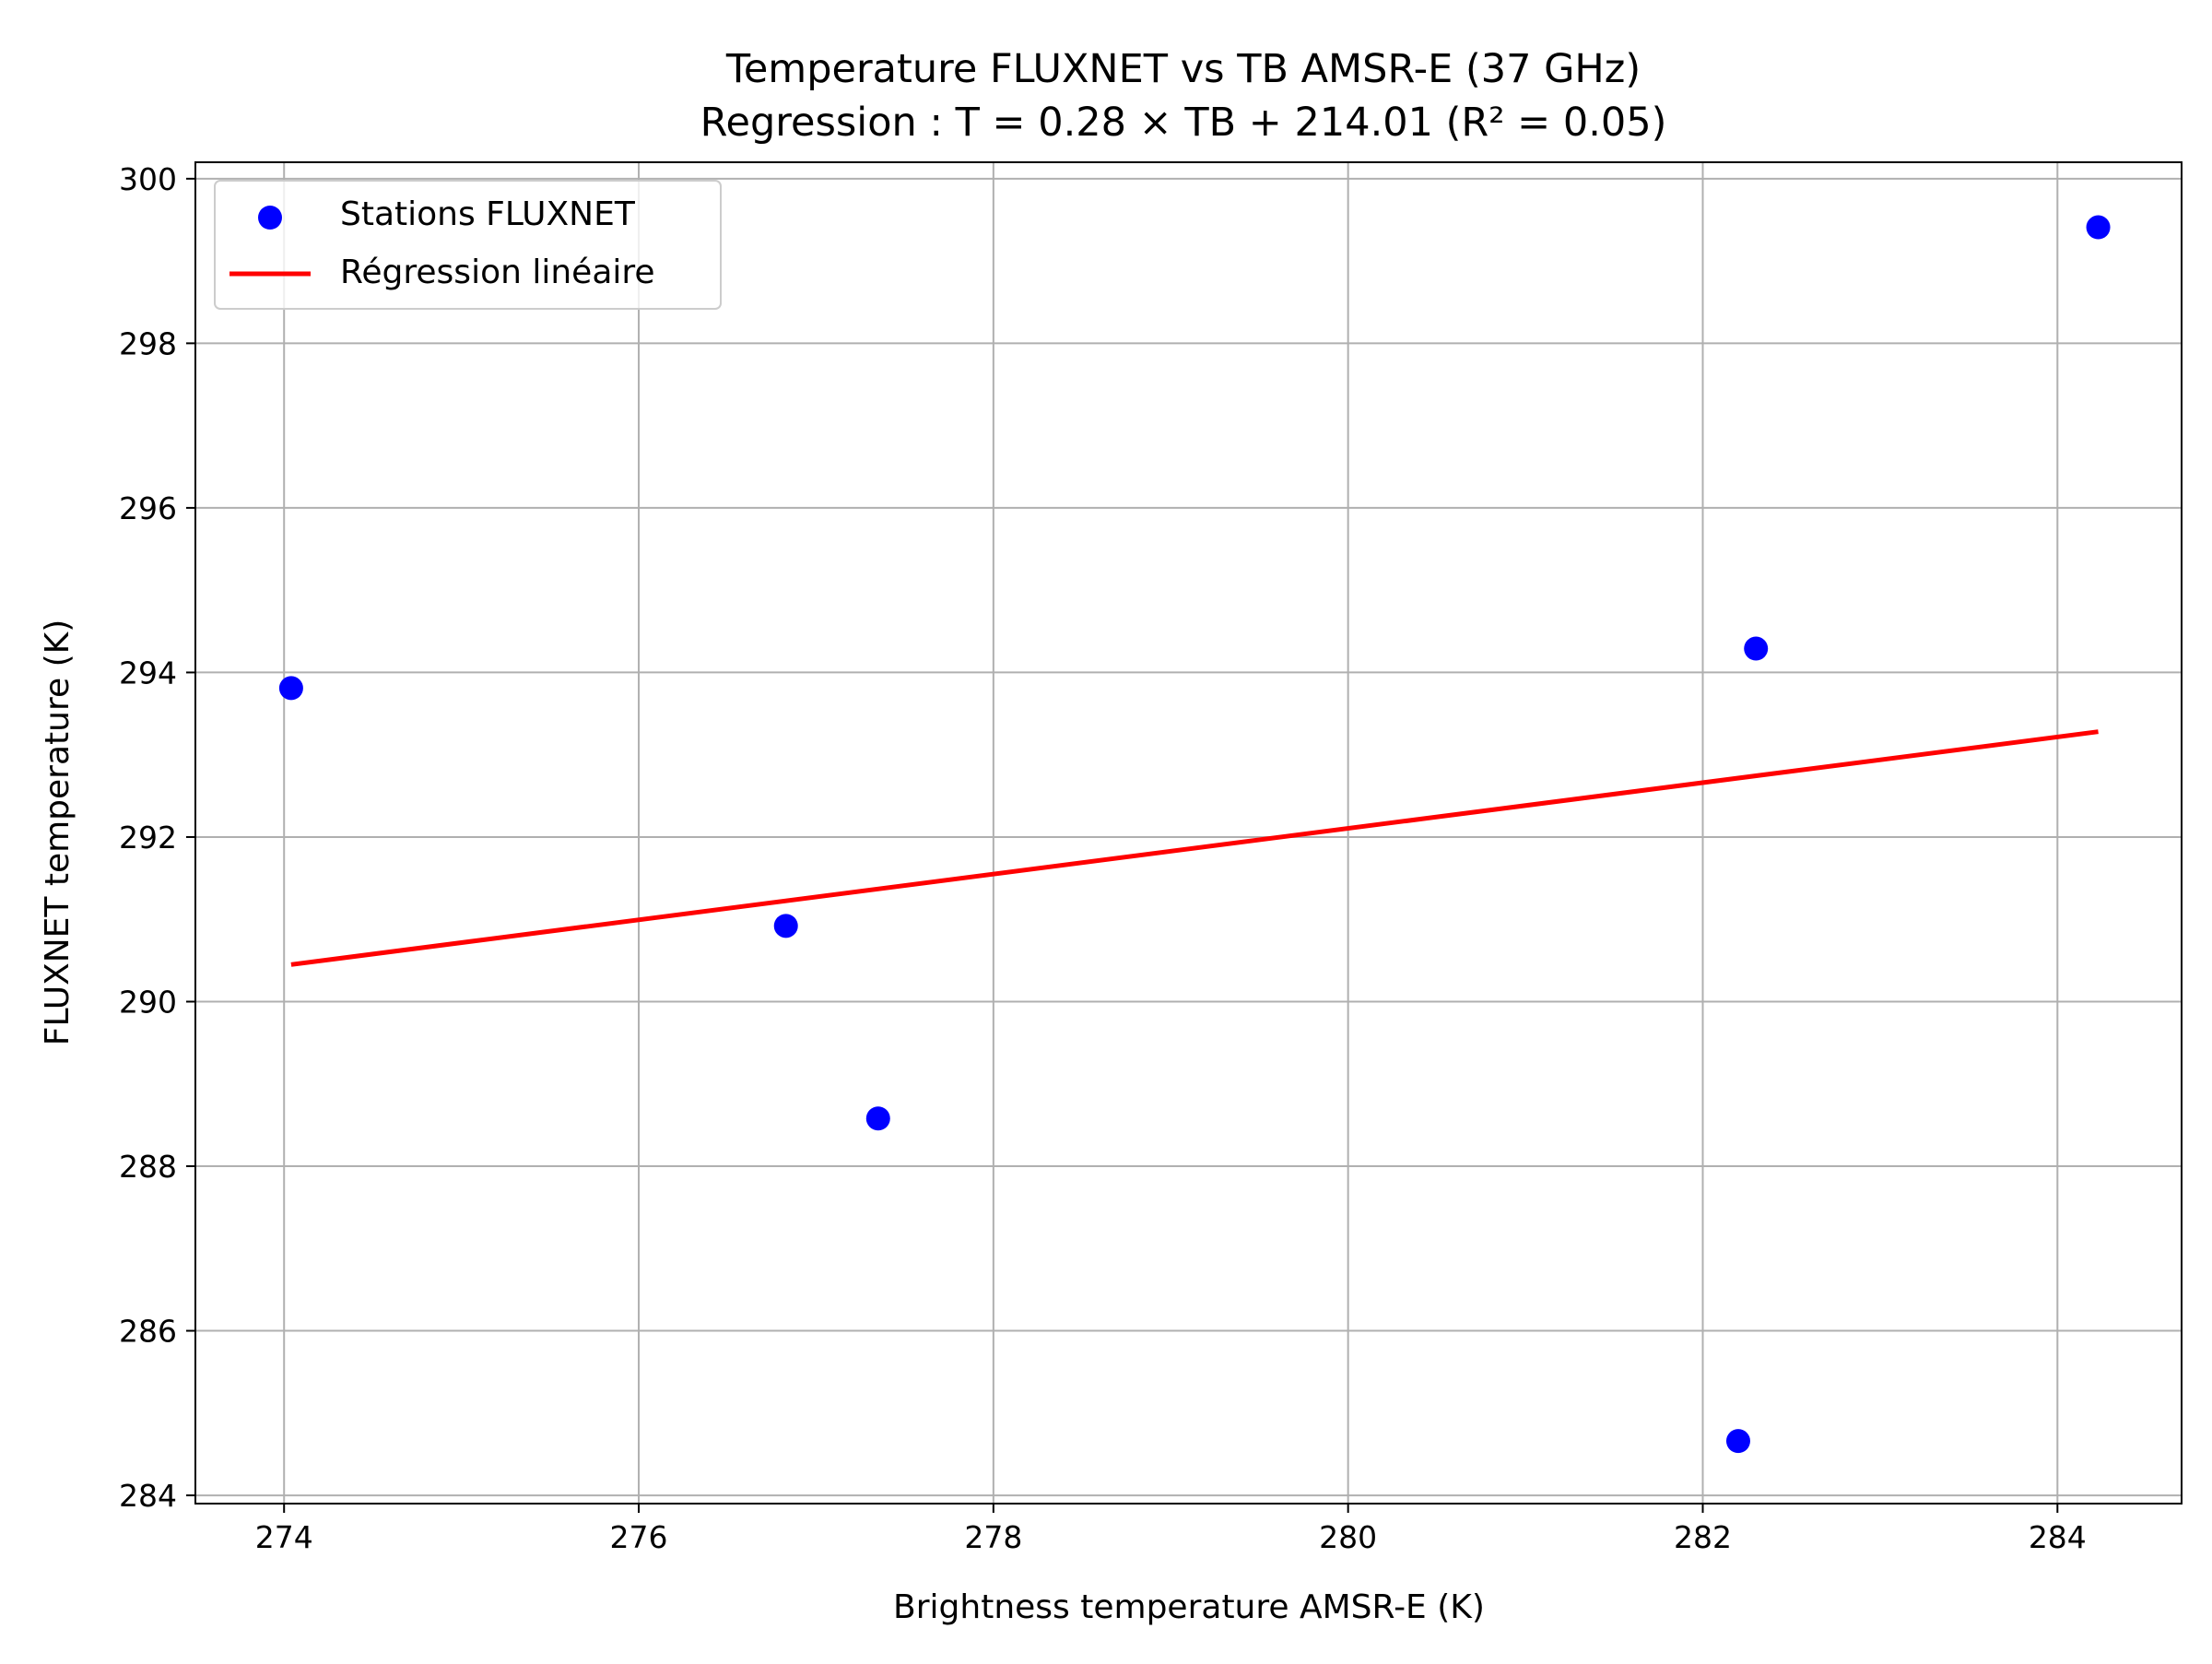  I want to click on y-tick-label: 284, so click(148, 1496).